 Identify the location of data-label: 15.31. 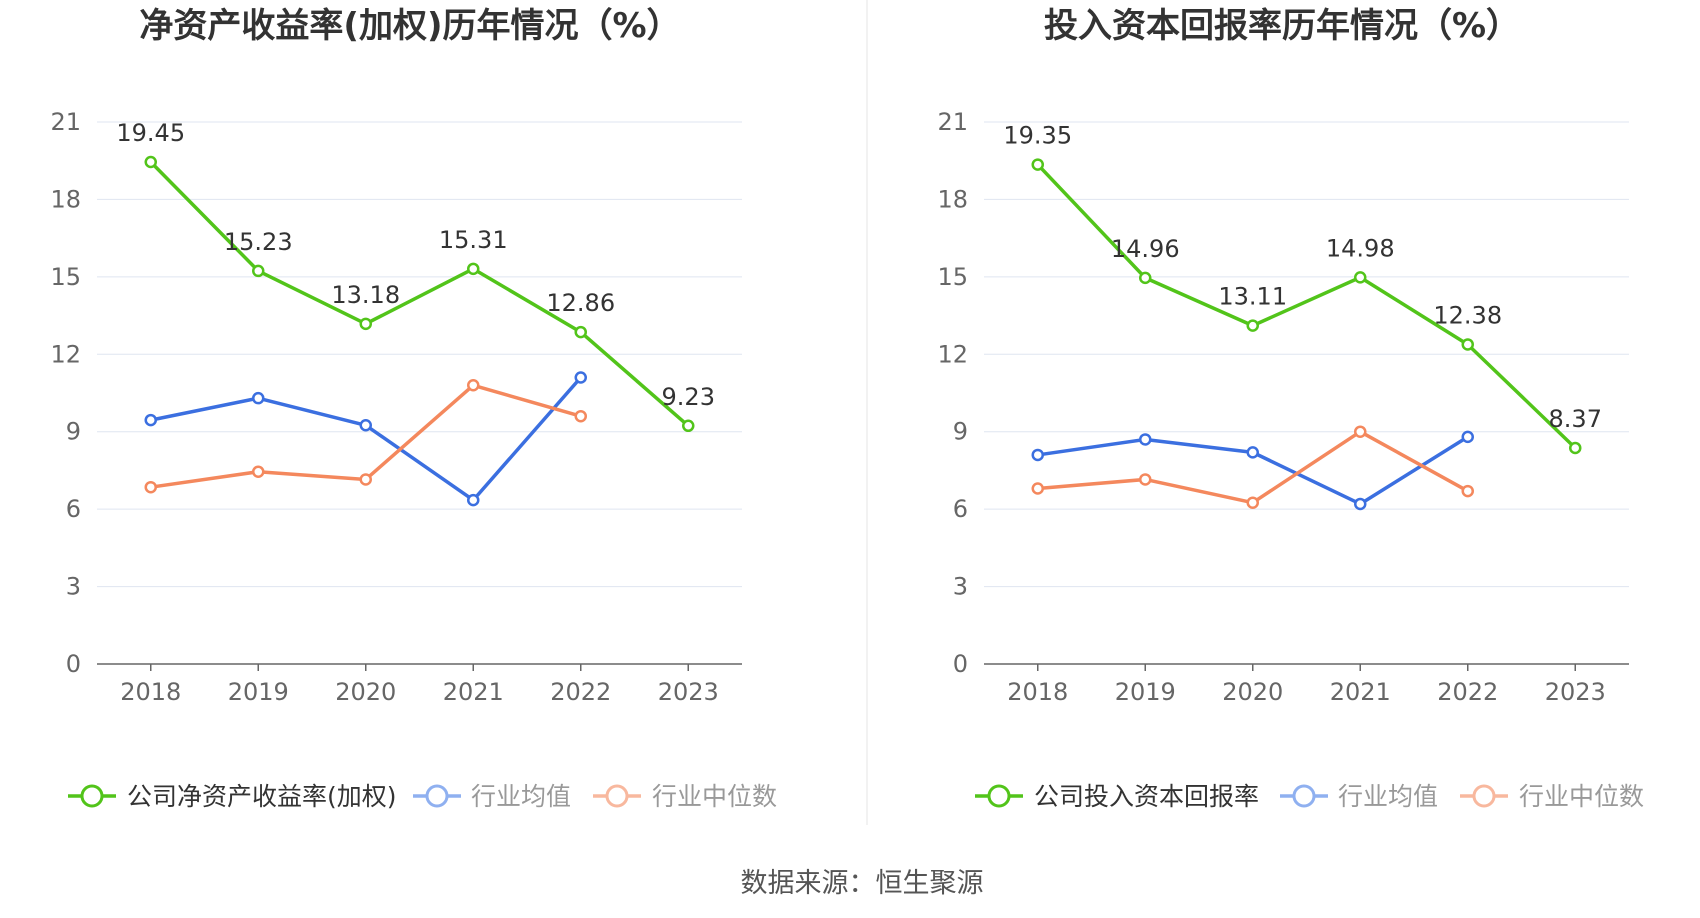
(473, 240).